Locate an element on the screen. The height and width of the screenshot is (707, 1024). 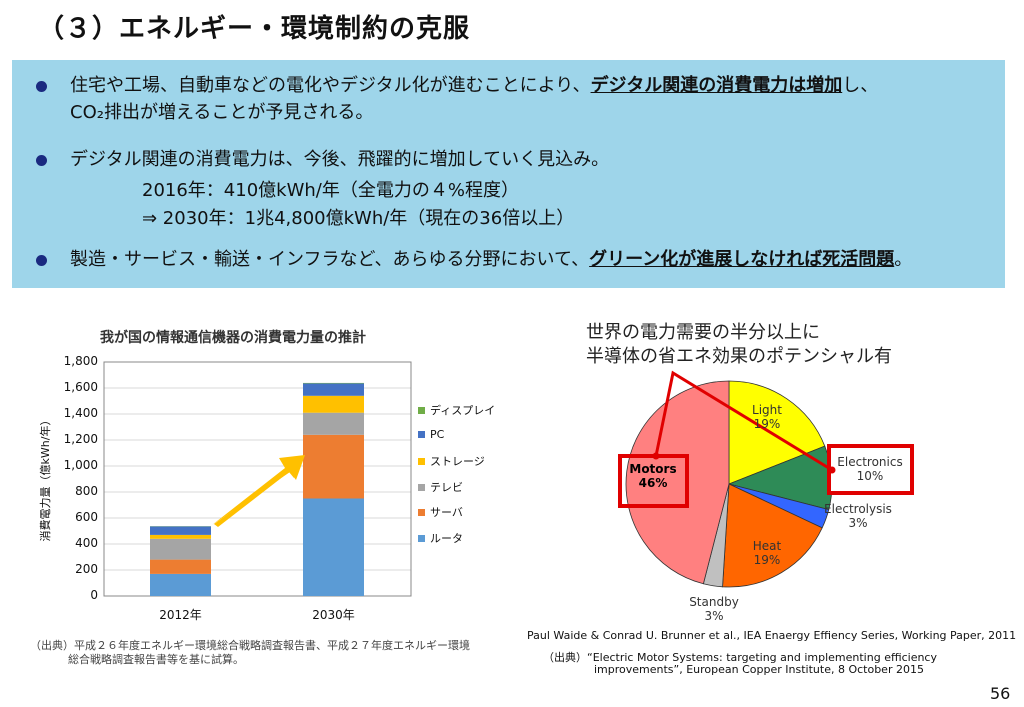
bar-chart-title: 我が国の情報通信機器の消費電力量の推計 is located at coordinates (233, 338).